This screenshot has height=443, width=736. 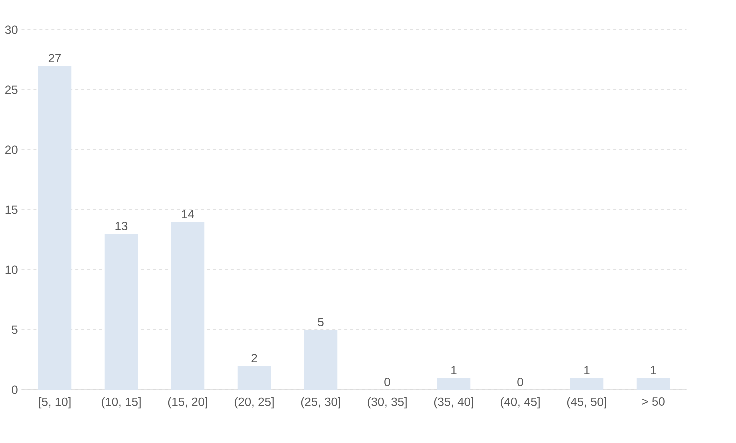 I want to click on data-label: 2, so click(x=255, y=358).